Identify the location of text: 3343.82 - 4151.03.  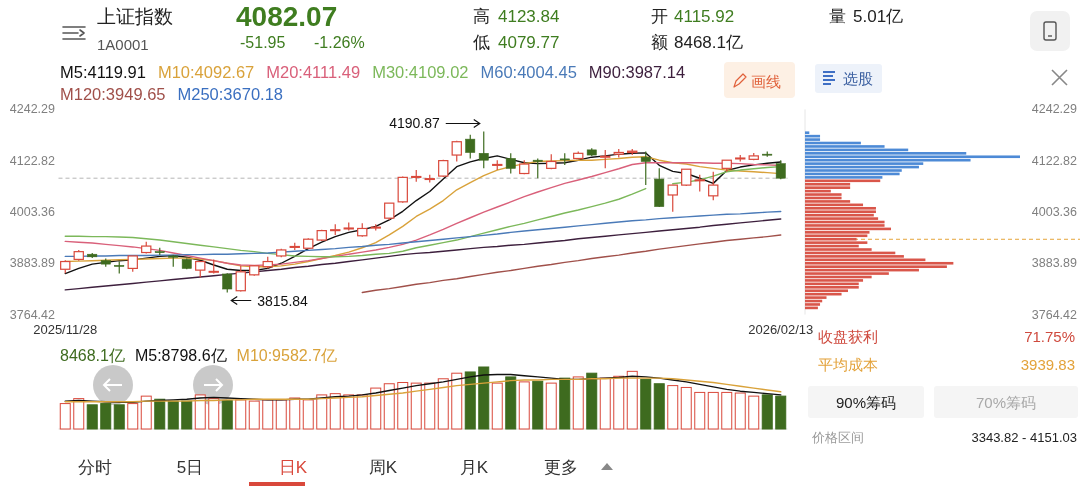
(1024, 437).